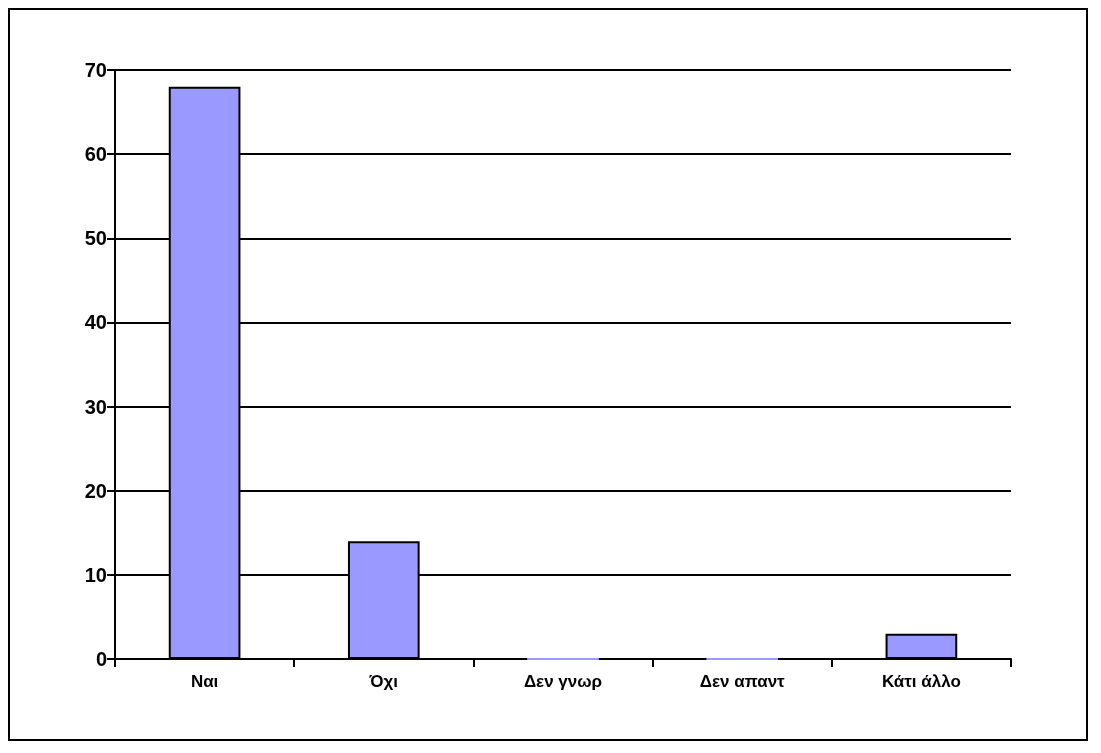 The width and height of the screenshot is (1101, 753). I want to click on y-tick-label: 20, so click(95, 490).